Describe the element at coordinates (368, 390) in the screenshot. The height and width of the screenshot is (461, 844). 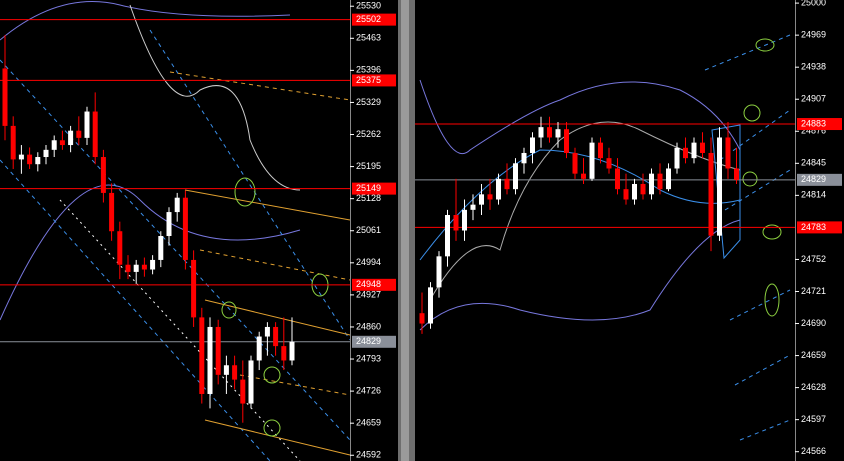
I see `y-tick-label: 24726` at that location.